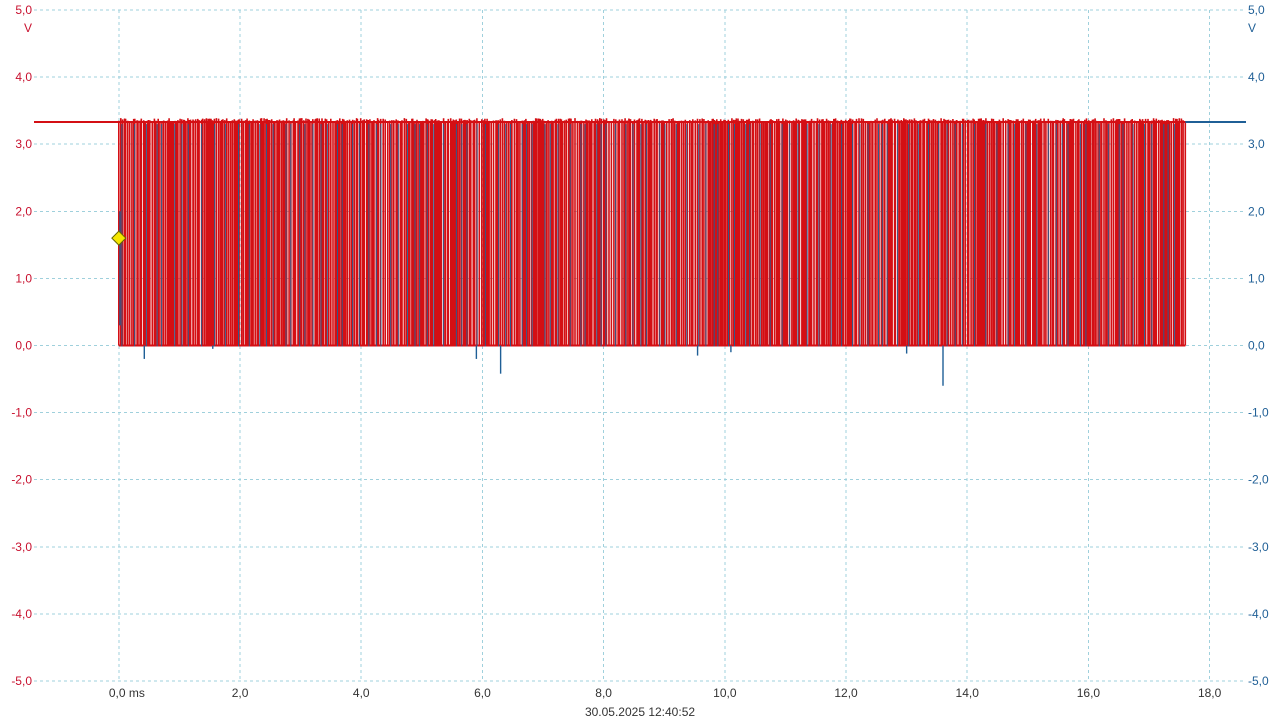 The width and height of the screenshot is (1280, 720). What do you see at coordinates (240, 693) in the screenshot?
I see `x-tick-label: 2,0` at bounding box center [240, 693].